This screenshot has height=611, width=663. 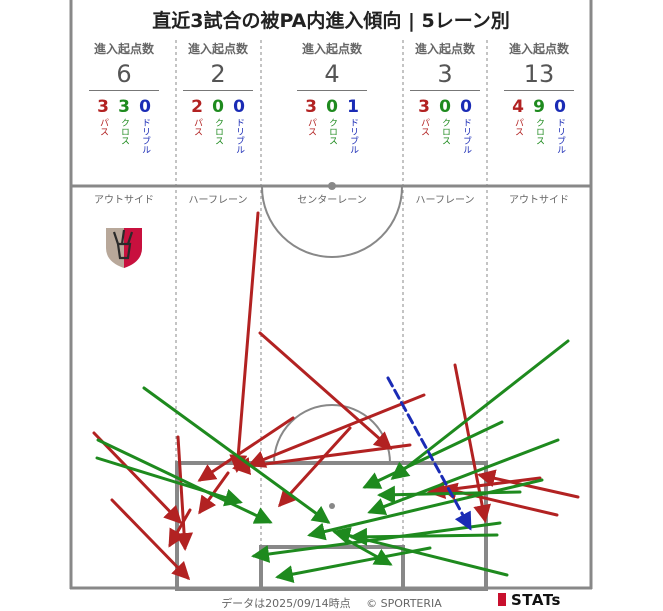 I want to click on lane-total: 4, so click(x=332, y=74).